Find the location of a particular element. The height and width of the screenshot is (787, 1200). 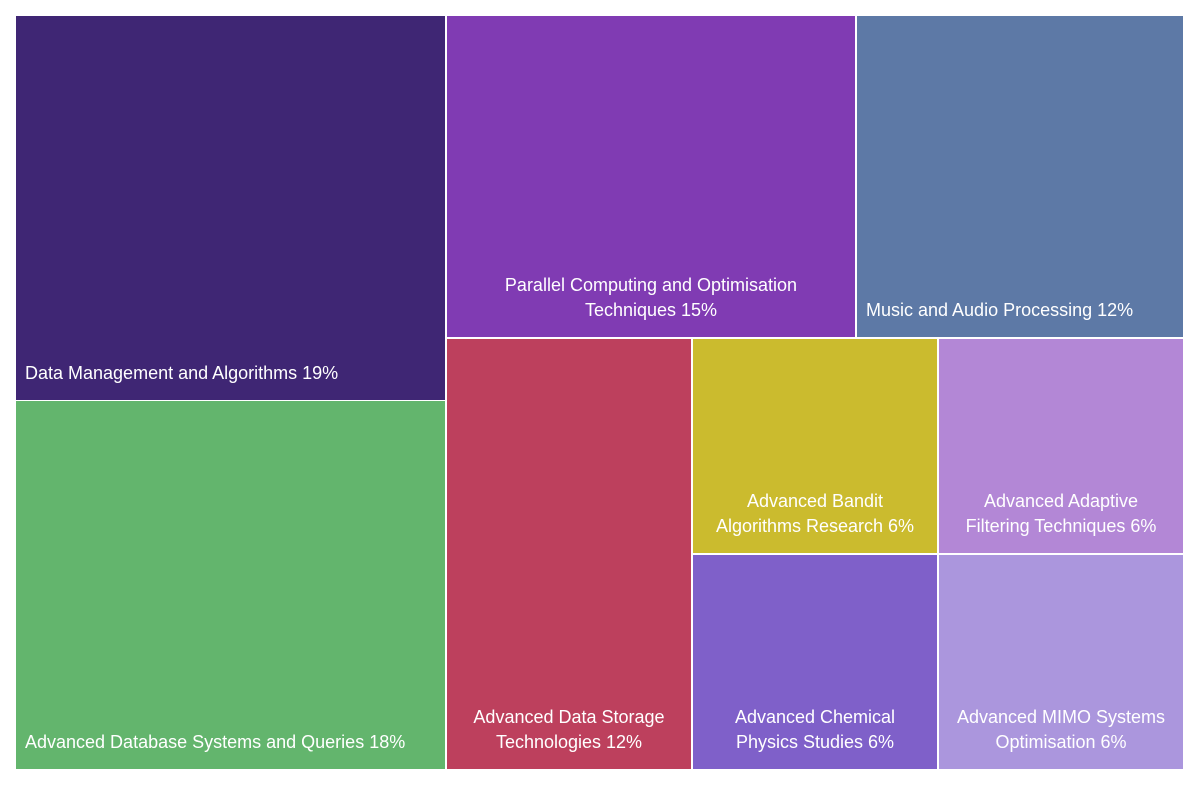

treemap-tile-bandit is located at coordinates (815, 446).